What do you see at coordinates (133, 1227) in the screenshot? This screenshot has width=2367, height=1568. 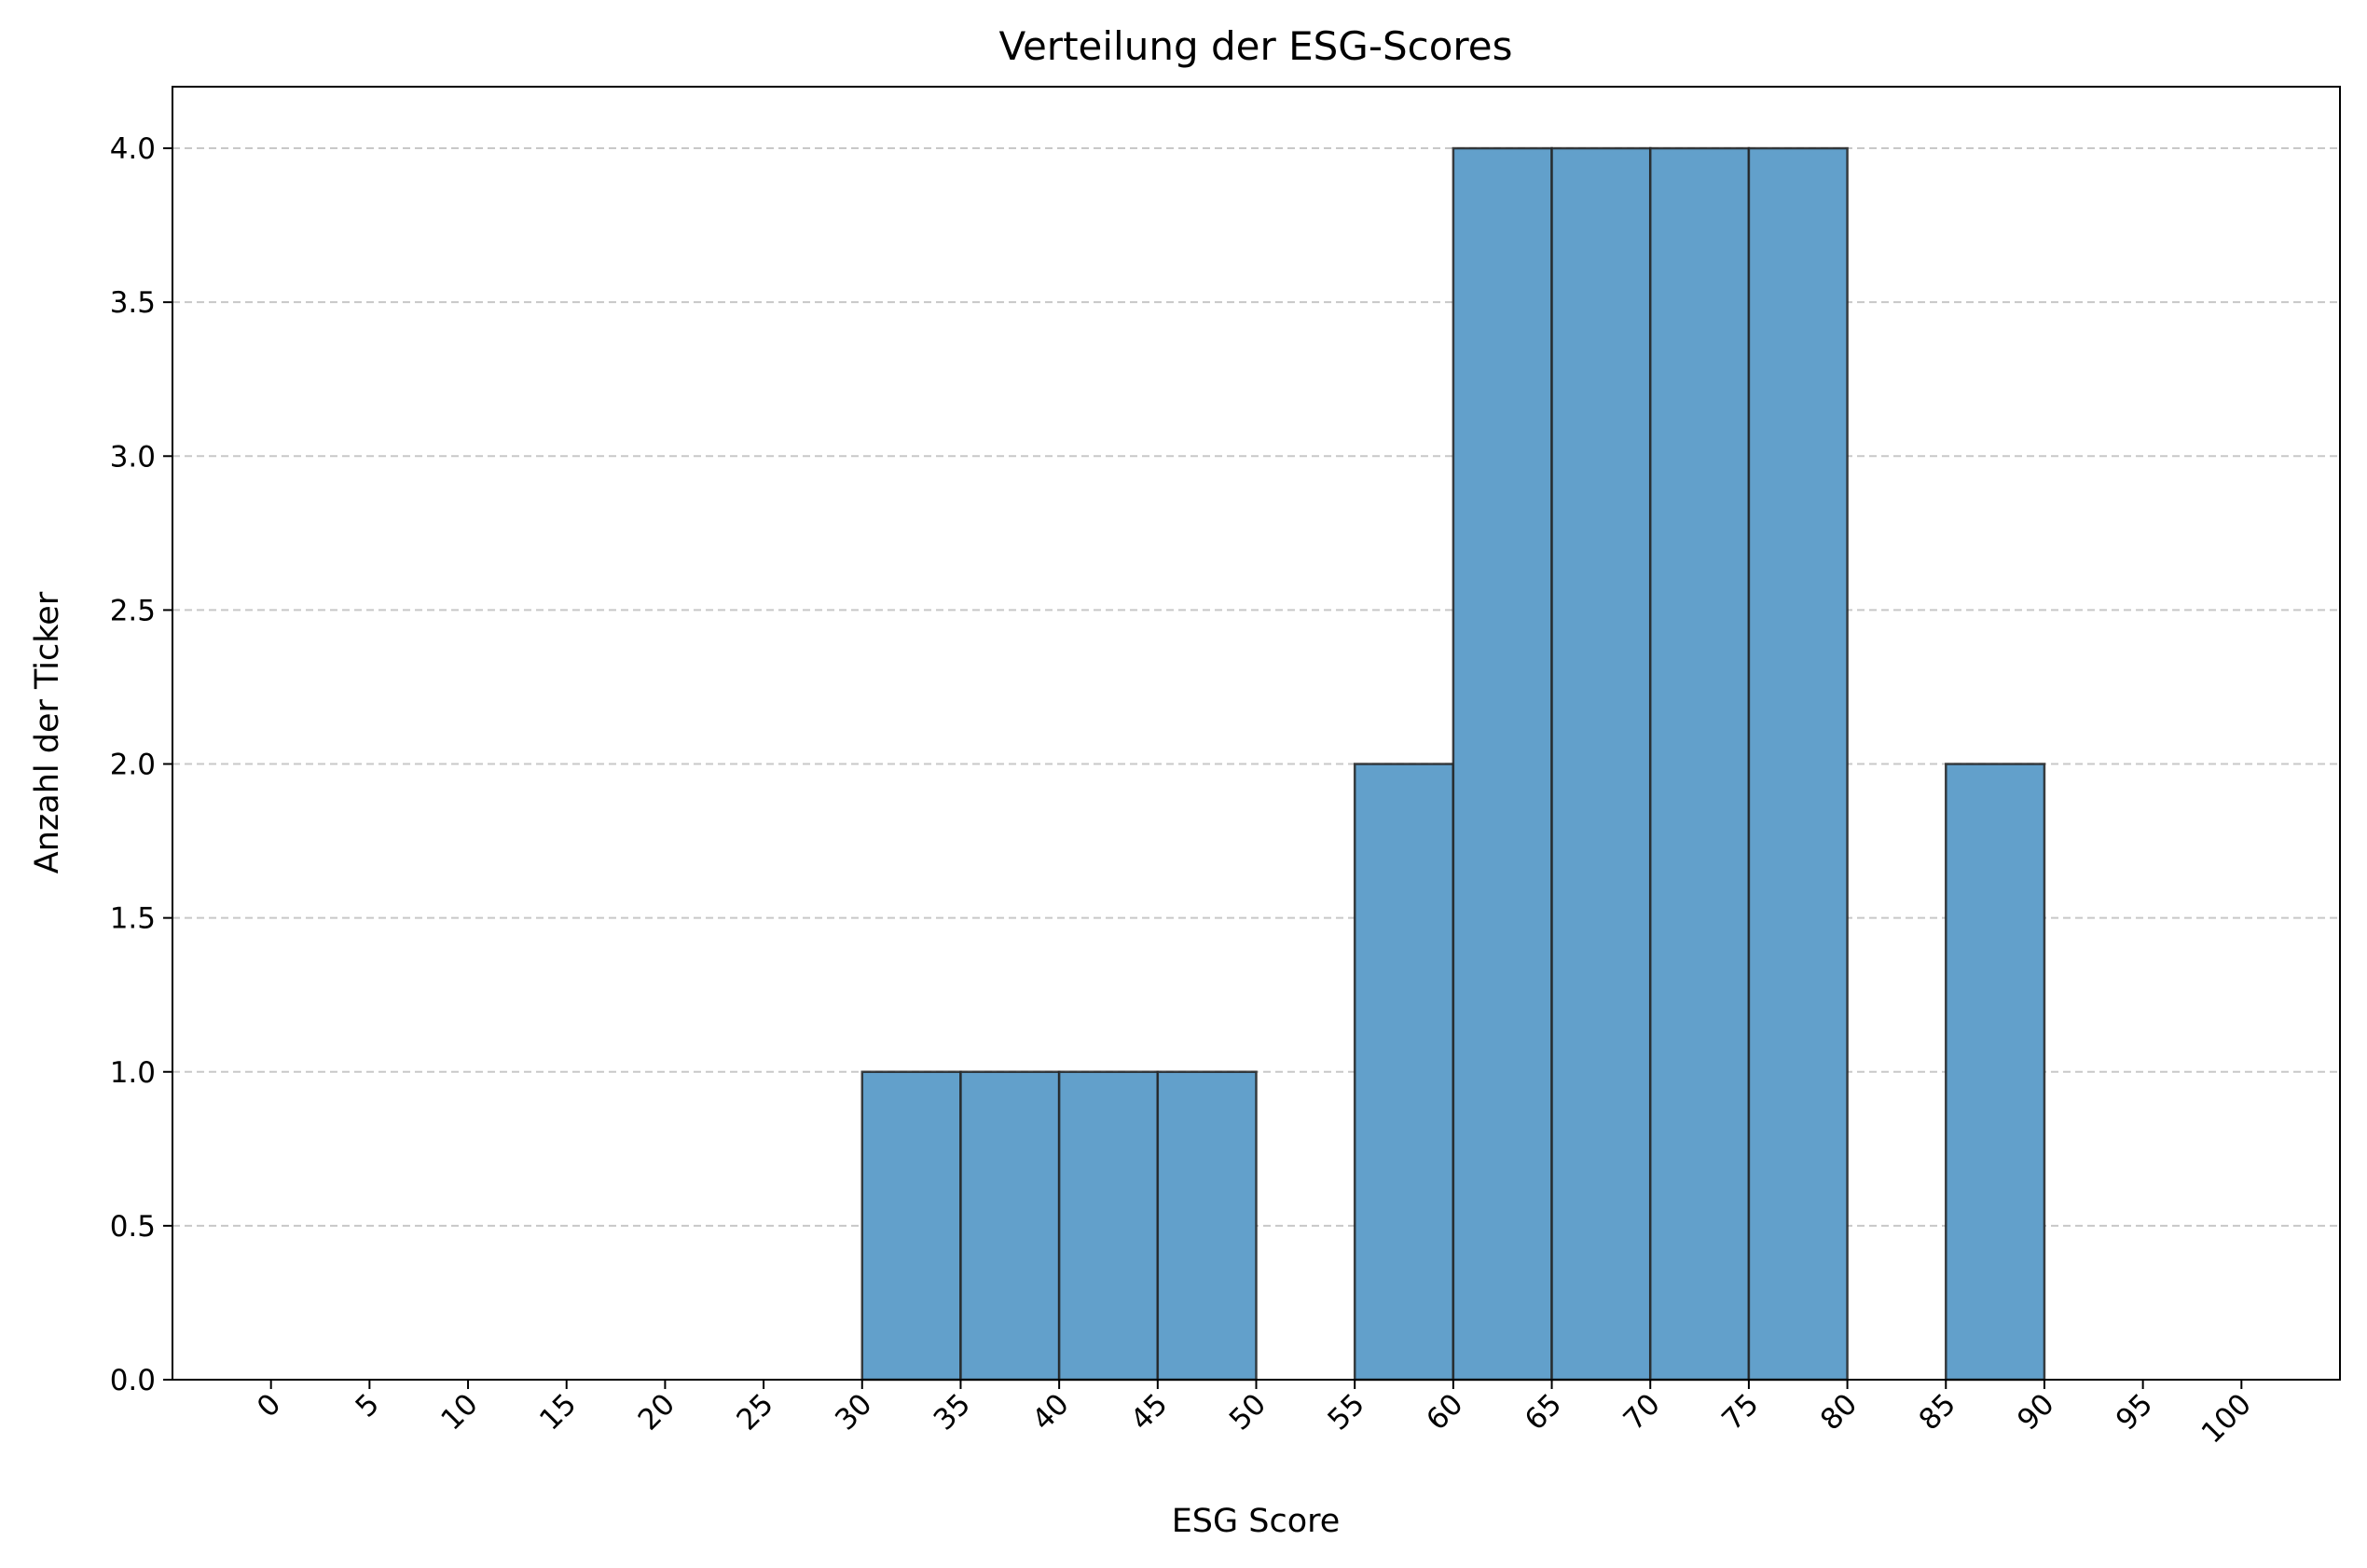 I see `y-tick-label: 0.5` at bounding box center [133, 1227].